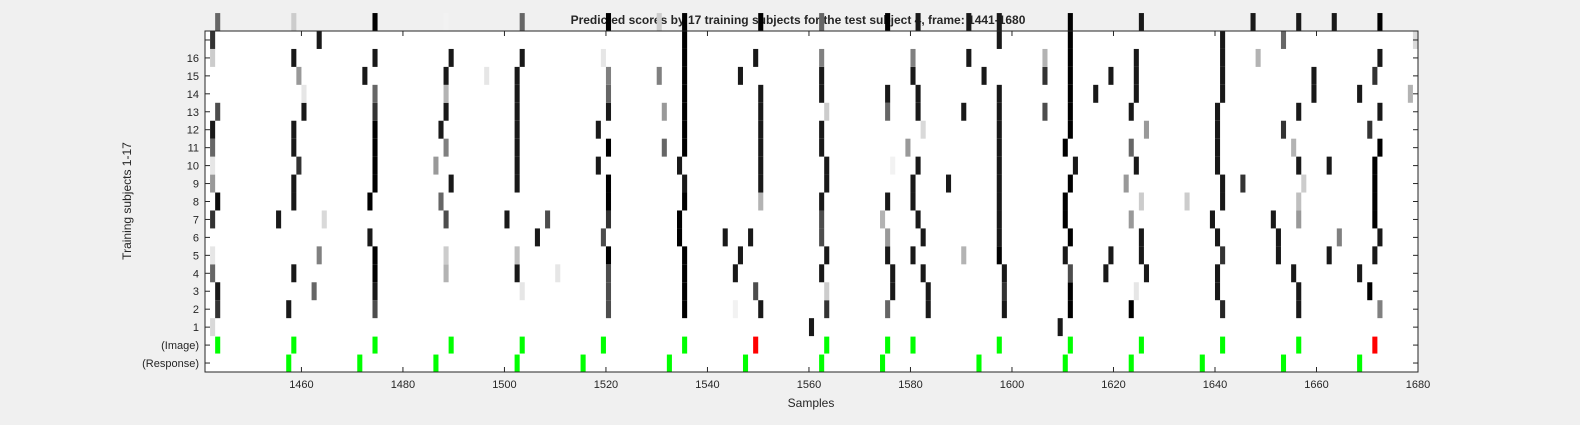 The height and width of the screenshot is (425, 1580). Describe the element at coordinates (193, 59) in the screenshot. I see `y-tick-label: 16` at that location.